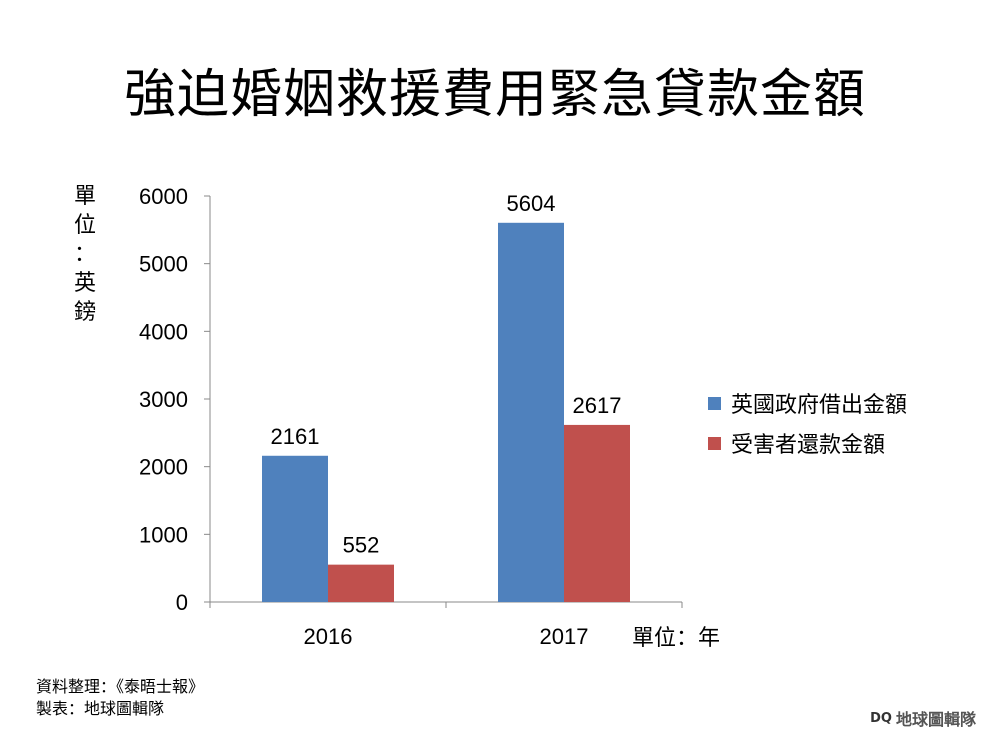 The height and width of the screenshot is (742, 990). I want to click on credit-line: 製表：地球圖輯隊, so click(100, 708).